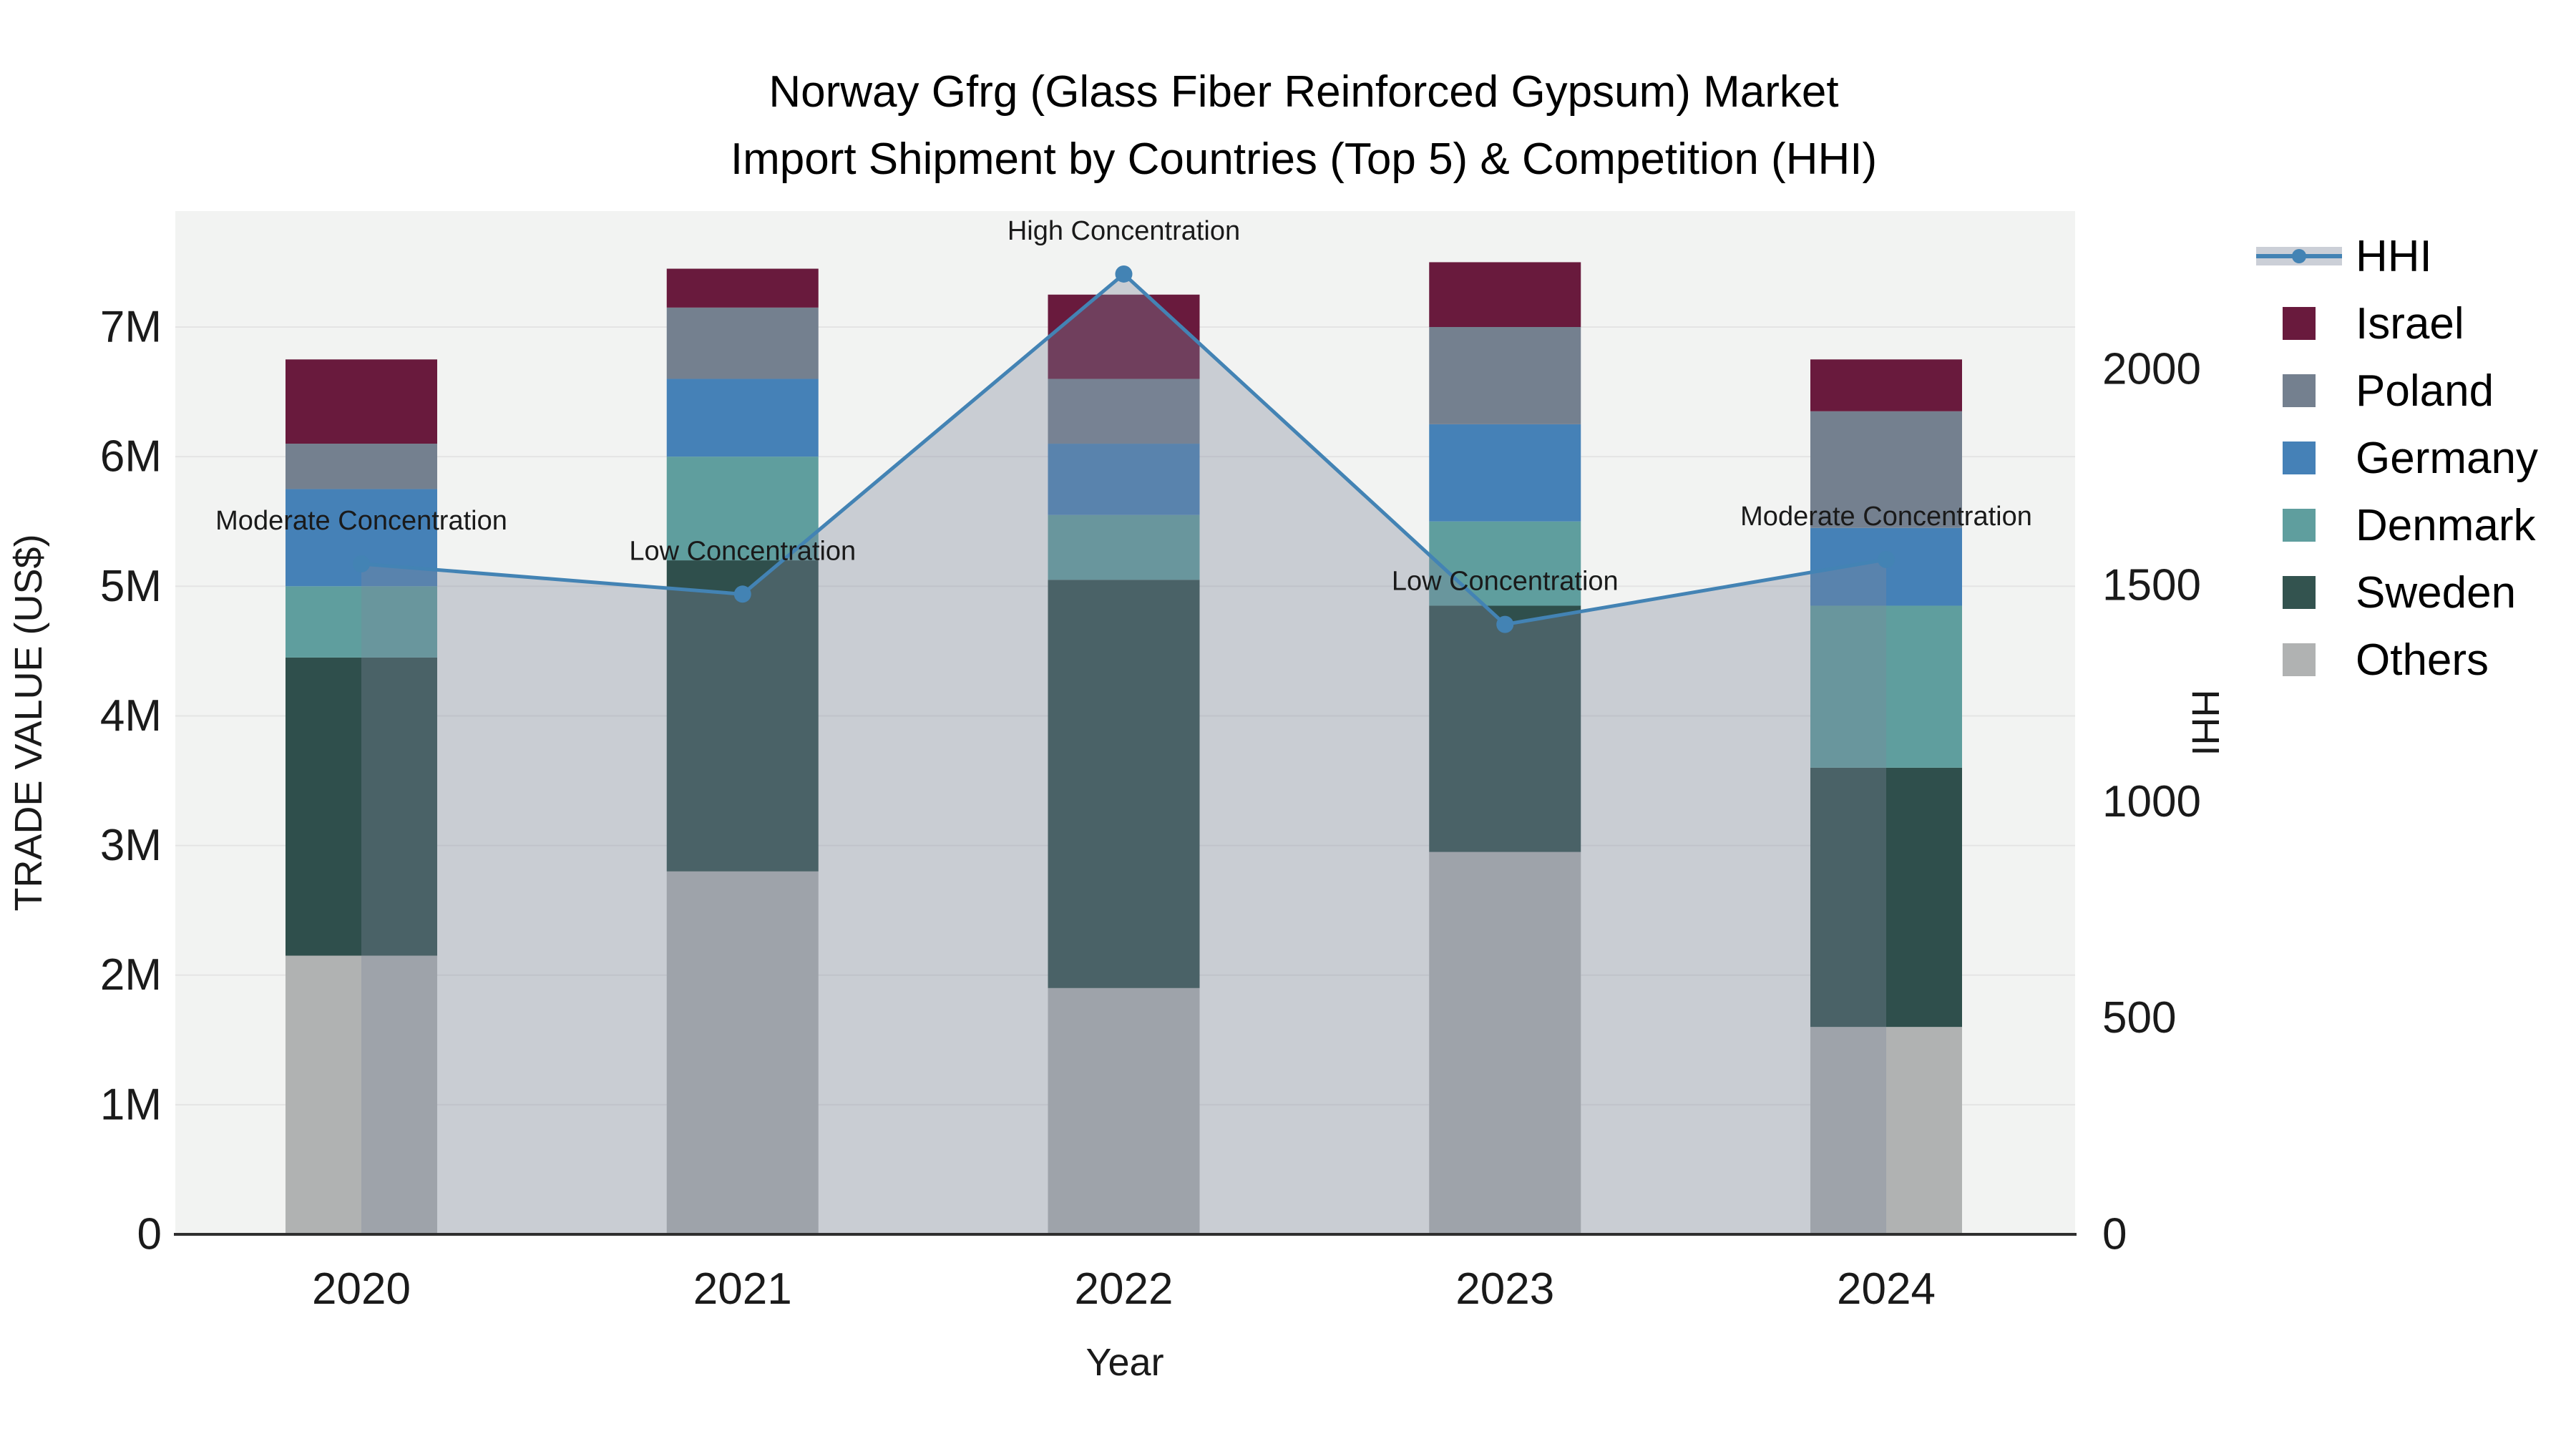  What do you see at coordinates (131, 845) in the screenshot?
I see `y-left-tick-label: 3M` at bounding box center [131, 845].